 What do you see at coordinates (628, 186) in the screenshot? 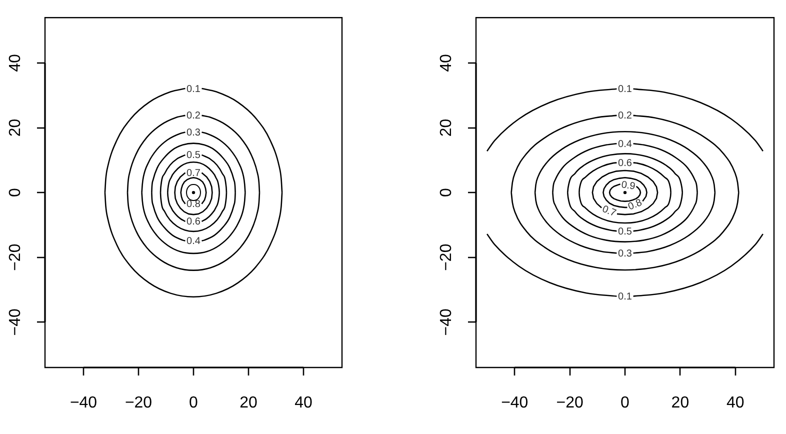
I see `text: 0.9` at bounding box center [628, 186].